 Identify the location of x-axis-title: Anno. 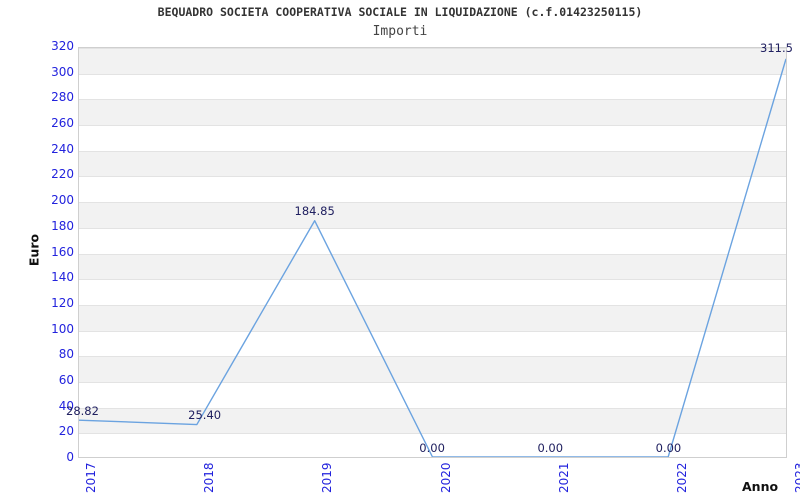
(760, 486).